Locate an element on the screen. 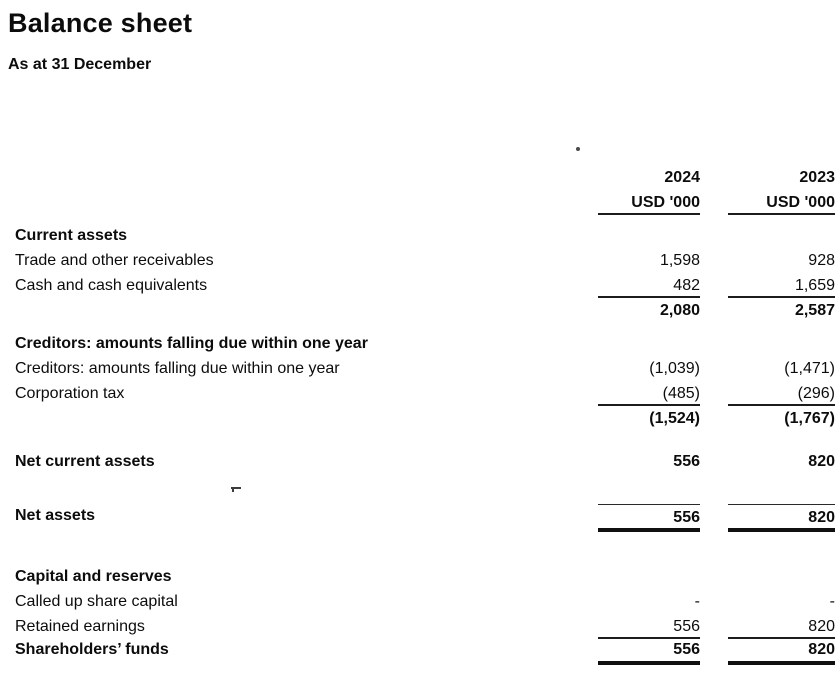  row-label: Cash and cash equivalents is located at coordinates (111, 285).